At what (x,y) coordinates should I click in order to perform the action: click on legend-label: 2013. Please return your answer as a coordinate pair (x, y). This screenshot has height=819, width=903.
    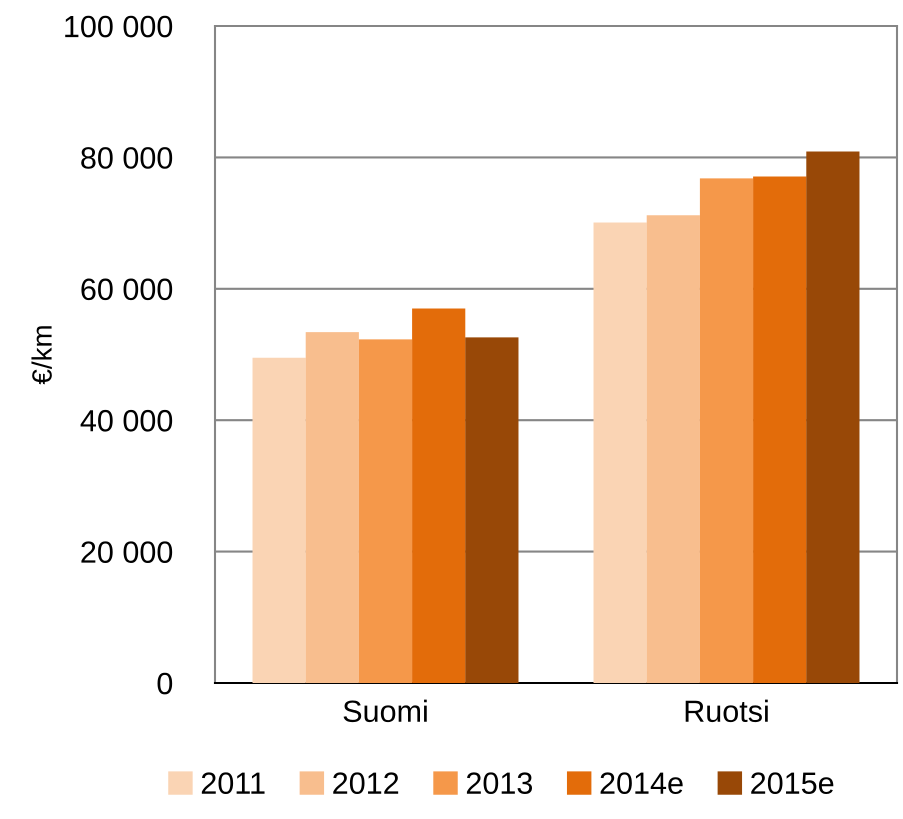
    Looking at the image, I should click on (499, 783).